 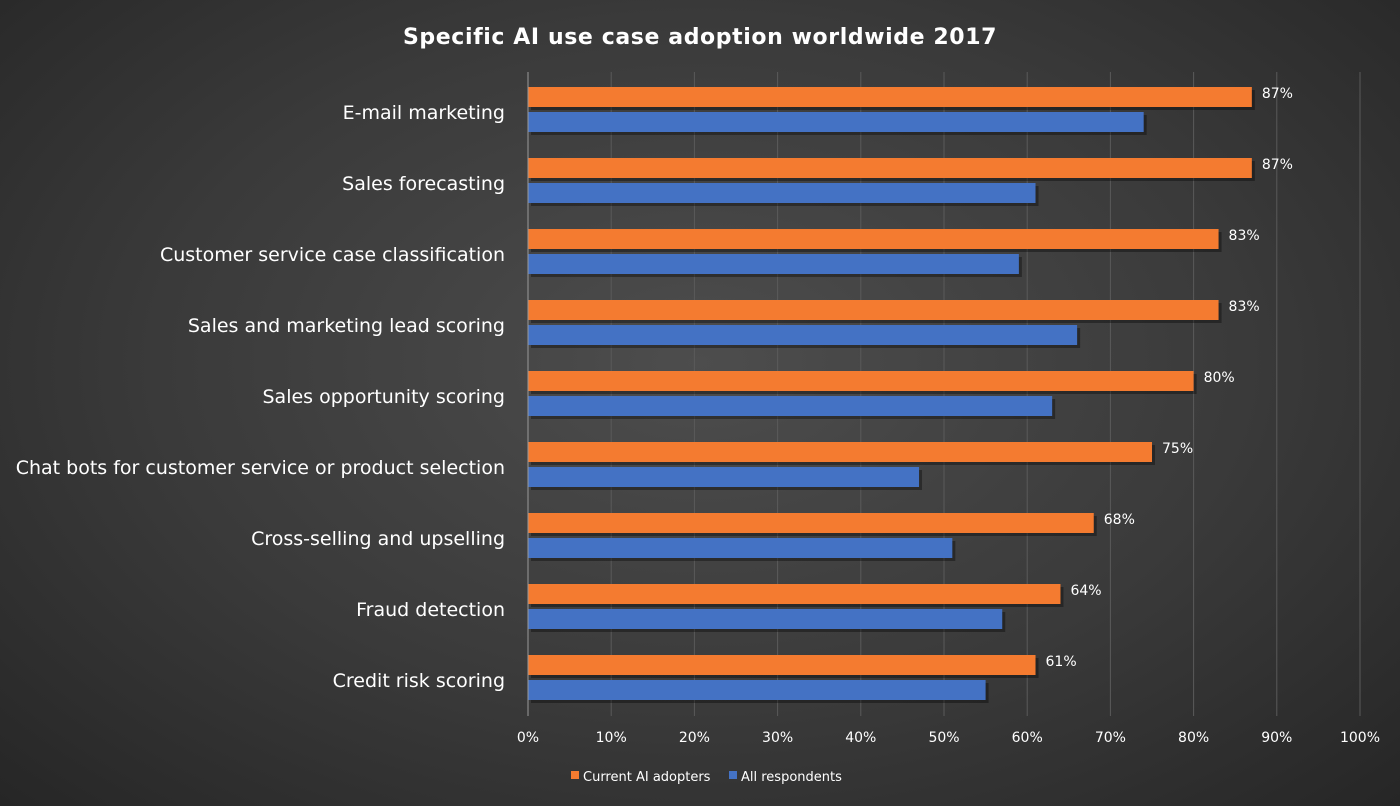 What do you see at coordinates (383, 397) in the screenshot?
I see `category-label: Sales opportunity scoring` at bounding box center [383, 397].